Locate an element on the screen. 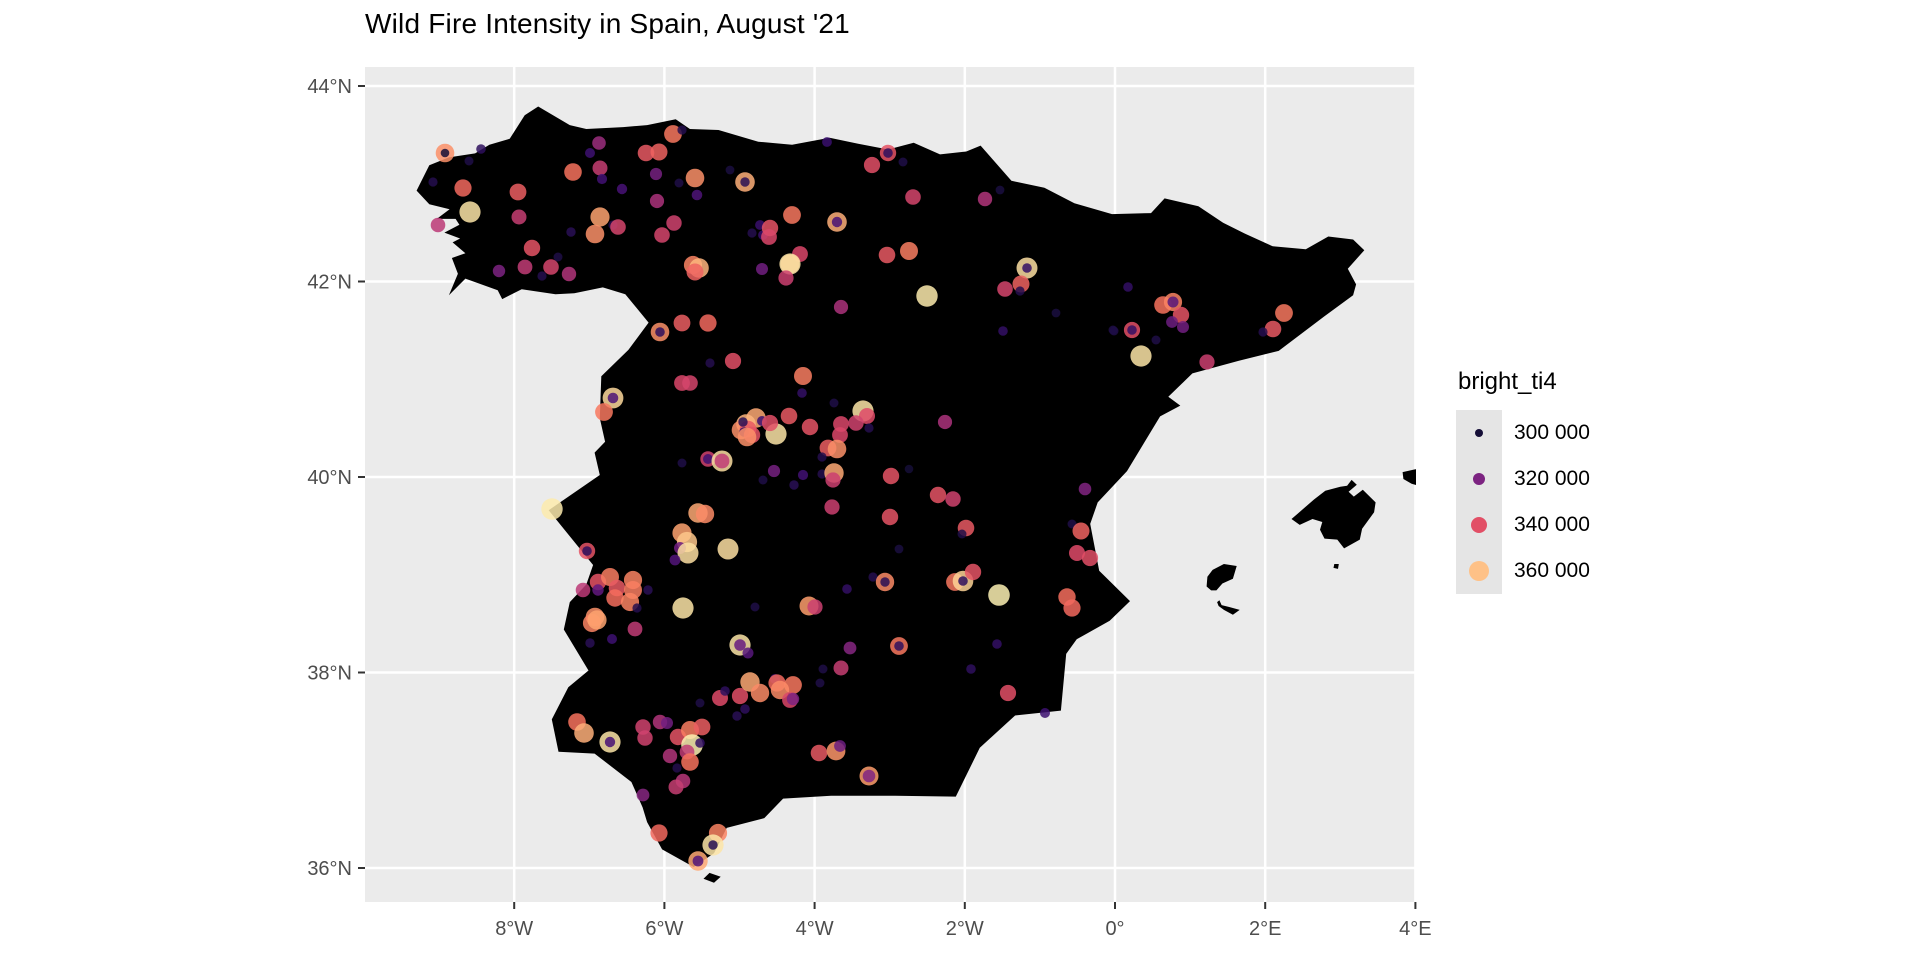 The image size is (1920, 960). y-tick-label: 36°N is located at coordinates (329, 869).